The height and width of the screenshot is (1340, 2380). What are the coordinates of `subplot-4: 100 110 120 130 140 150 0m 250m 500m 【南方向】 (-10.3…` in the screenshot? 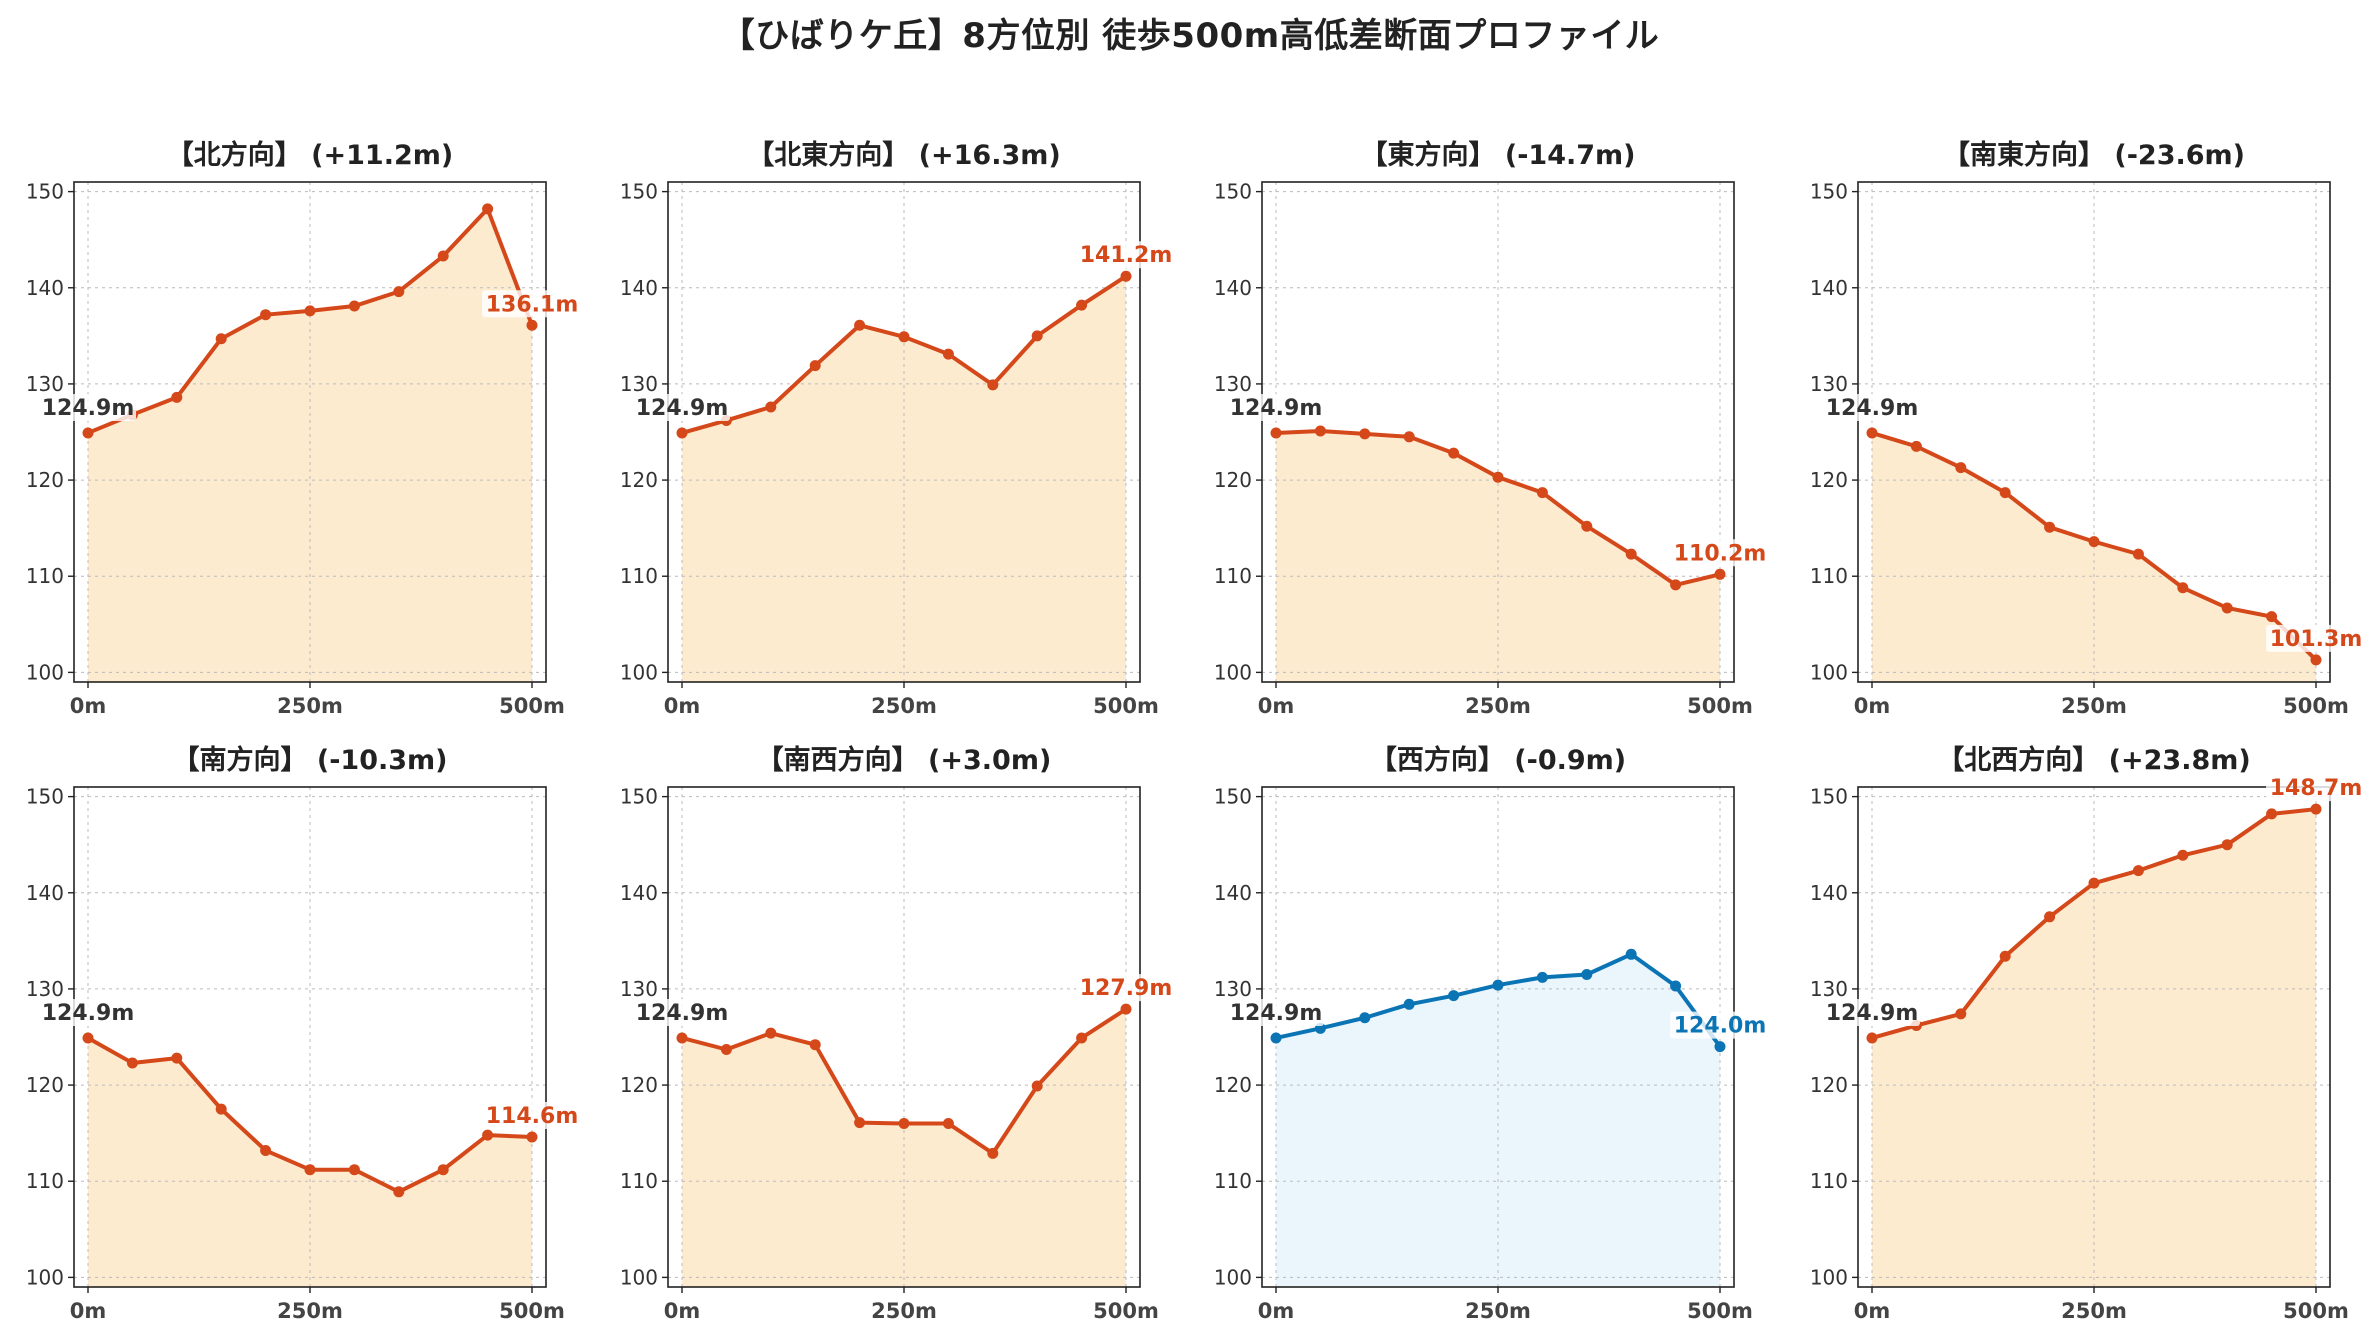 It's located at (304, 1033).